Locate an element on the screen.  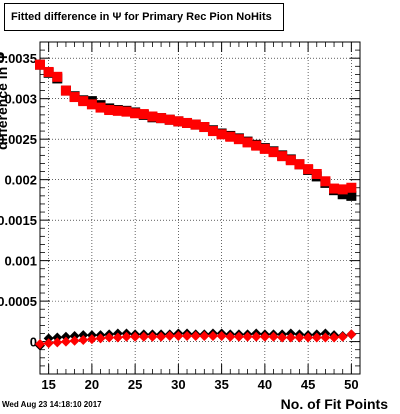
x-tick-label: 35 is located at coordinates (221, 384).